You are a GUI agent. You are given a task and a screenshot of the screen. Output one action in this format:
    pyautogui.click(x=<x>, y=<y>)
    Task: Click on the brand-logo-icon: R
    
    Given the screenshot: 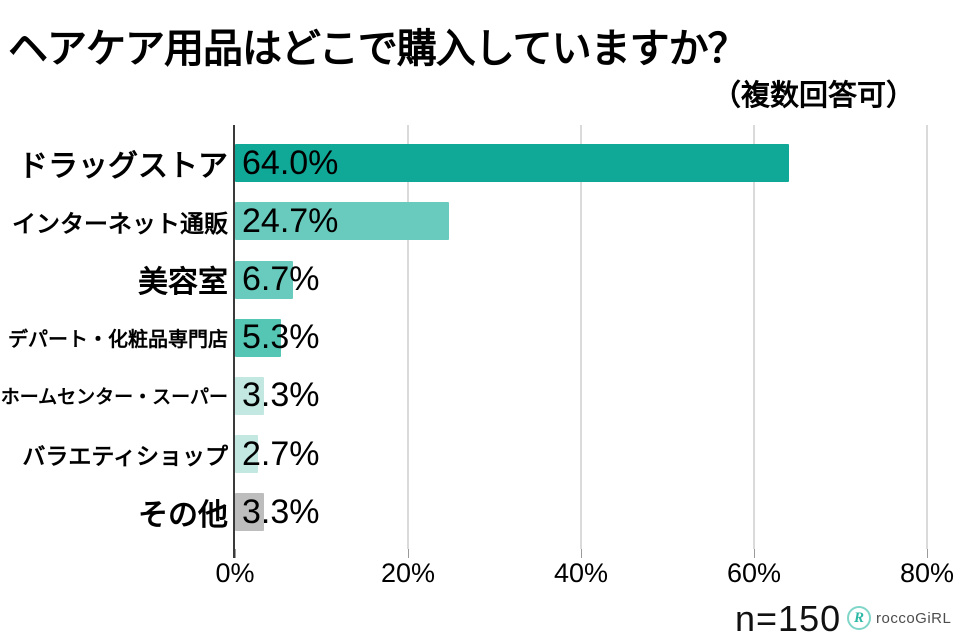 What is the action you would take?
    pyautogui.click(x=859, y=618)
    